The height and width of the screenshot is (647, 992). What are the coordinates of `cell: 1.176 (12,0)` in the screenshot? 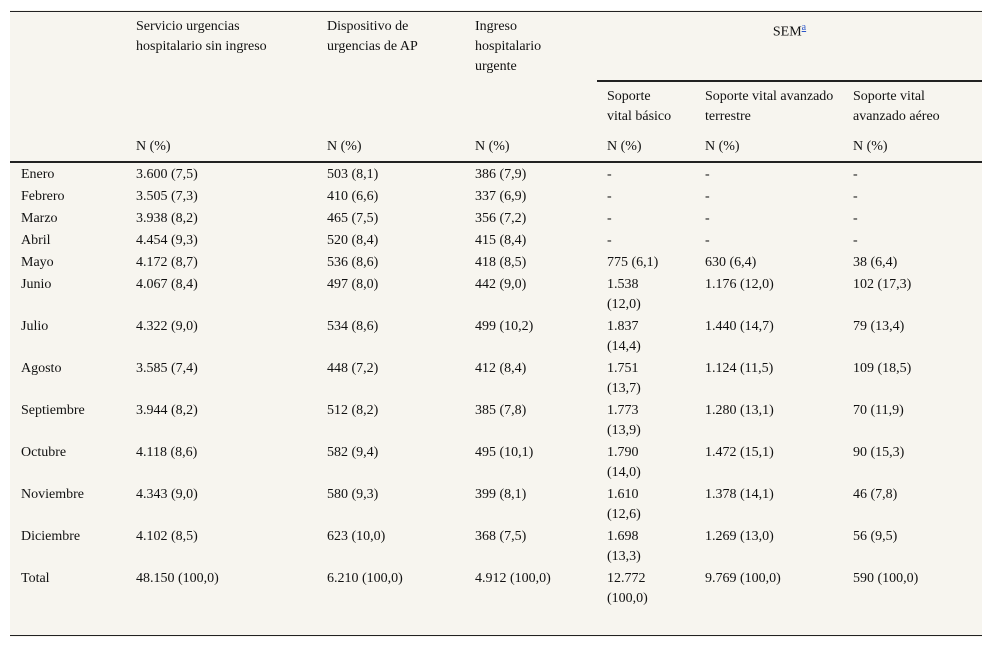 It's located at (739, 284).